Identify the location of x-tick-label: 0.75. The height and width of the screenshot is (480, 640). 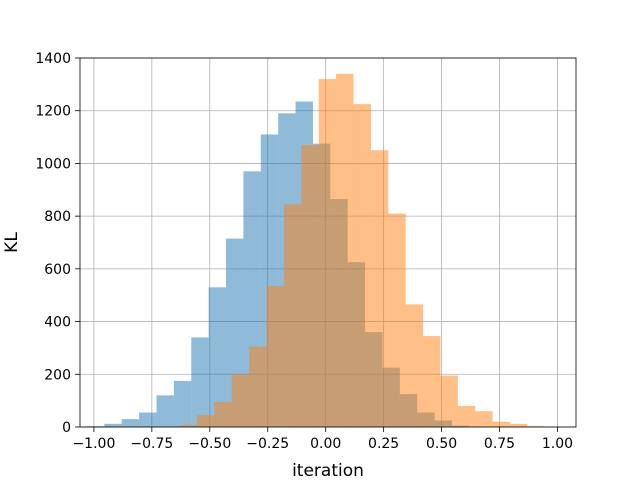
(499, 444).